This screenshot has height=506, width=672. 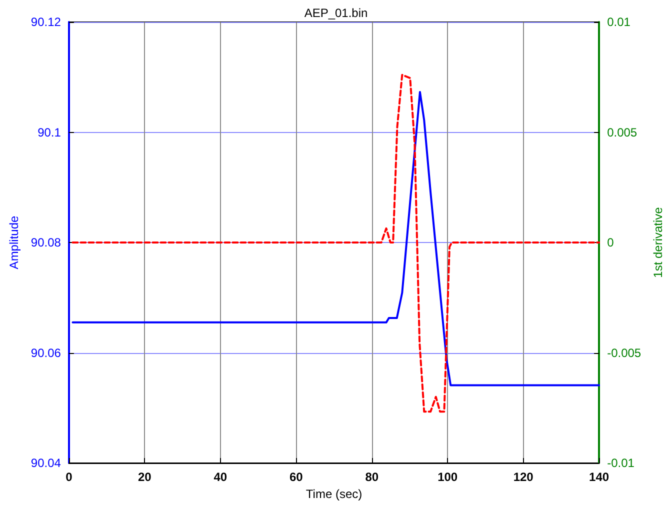 What do you see at coordinates (46, 243) in the screenshot?
I see `y-tick-label: 90.08` at bounding box center [46, 243].